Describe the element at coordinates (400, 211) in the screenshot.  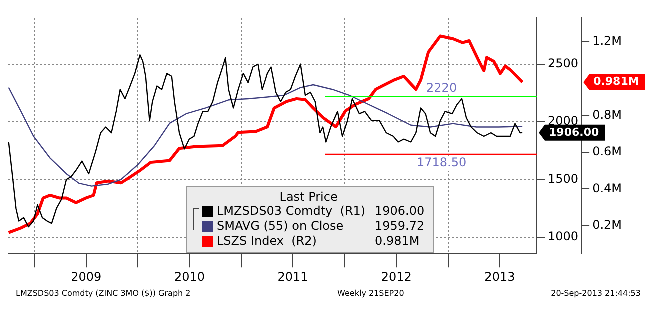
I see `annotation: 1906.00` at that location.